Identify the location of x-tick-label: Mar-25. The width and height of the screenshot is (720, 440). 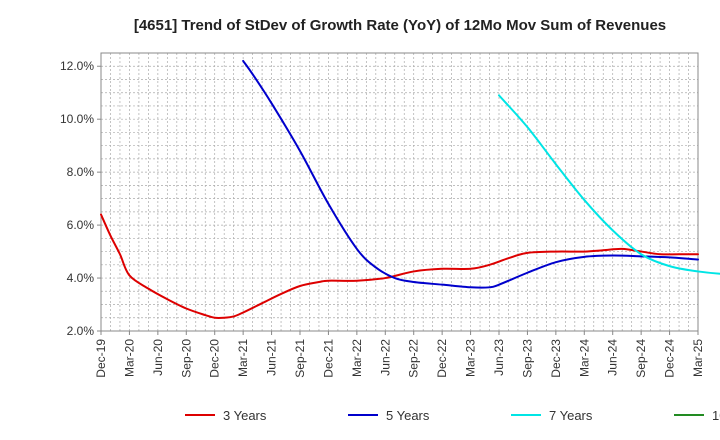
(698, 358).